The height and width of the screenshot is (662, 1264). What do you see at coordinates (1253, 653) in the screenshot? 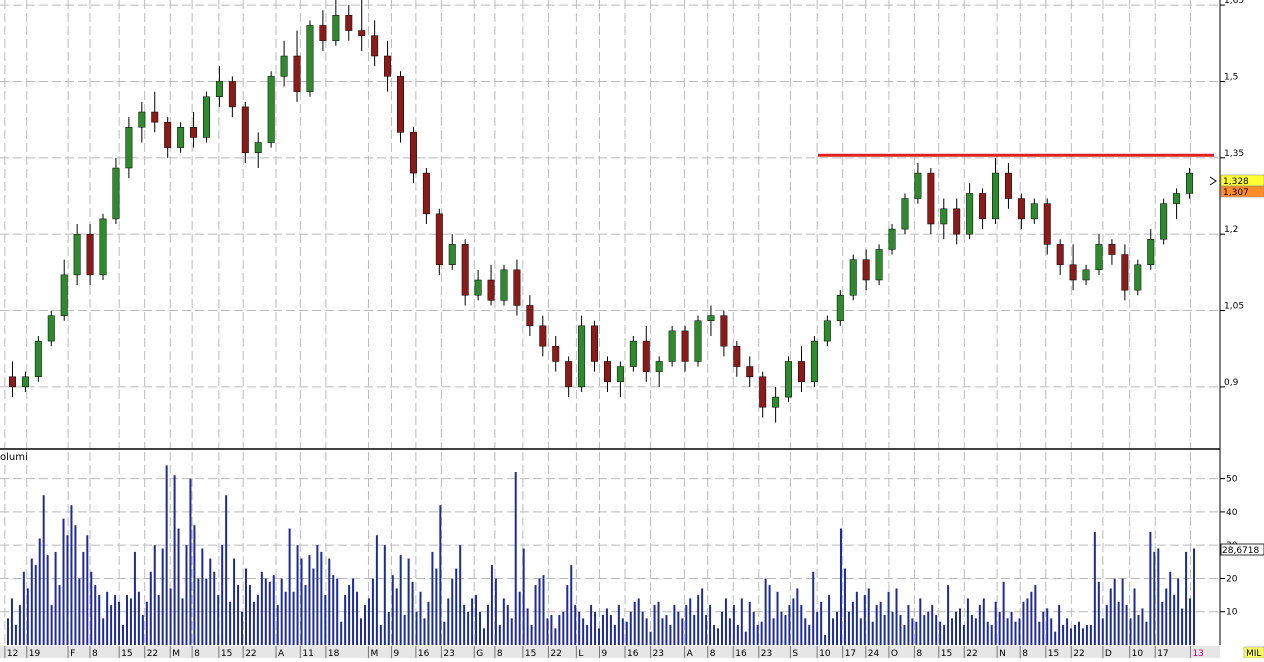
I see `unit-label: MIL` at bounding box center [1253, 653].